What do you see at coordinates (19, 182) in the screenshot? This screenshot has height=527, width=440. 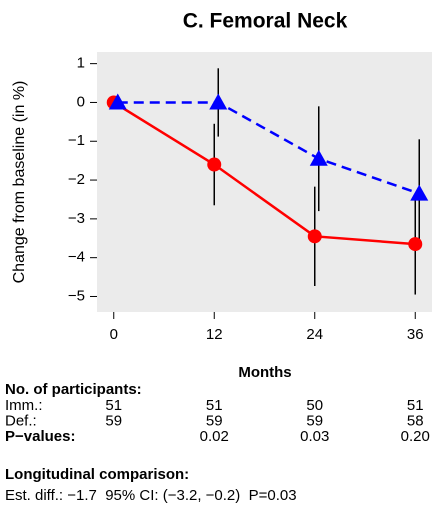 I see `y-axis-label: Change from baseline (in %)` at bounding box center [19, 182].